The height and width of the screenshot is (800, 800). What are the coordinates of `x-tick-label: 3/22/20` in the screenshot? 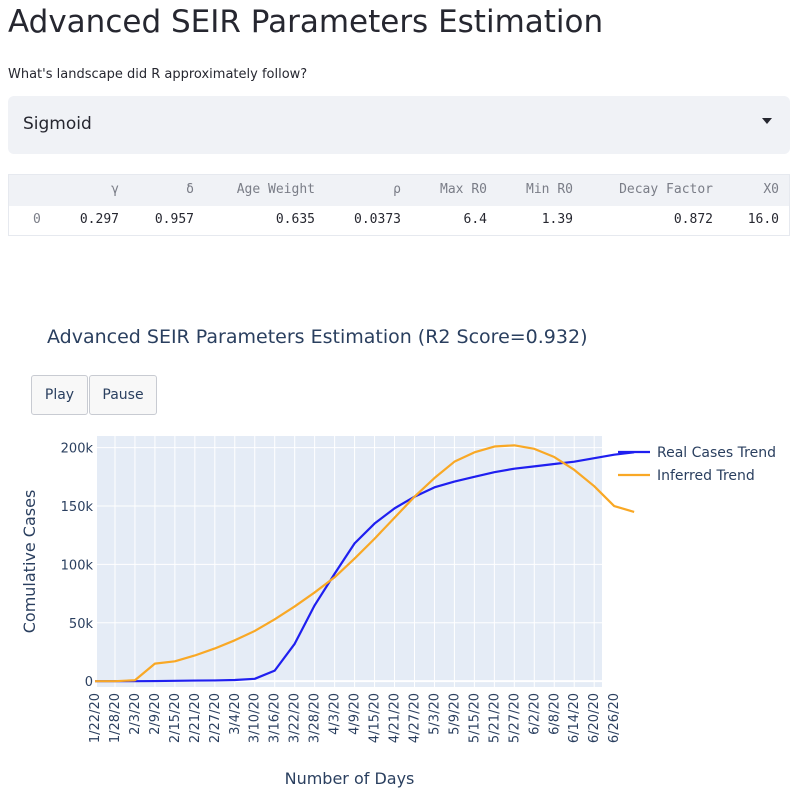 It's located at (295, 718).